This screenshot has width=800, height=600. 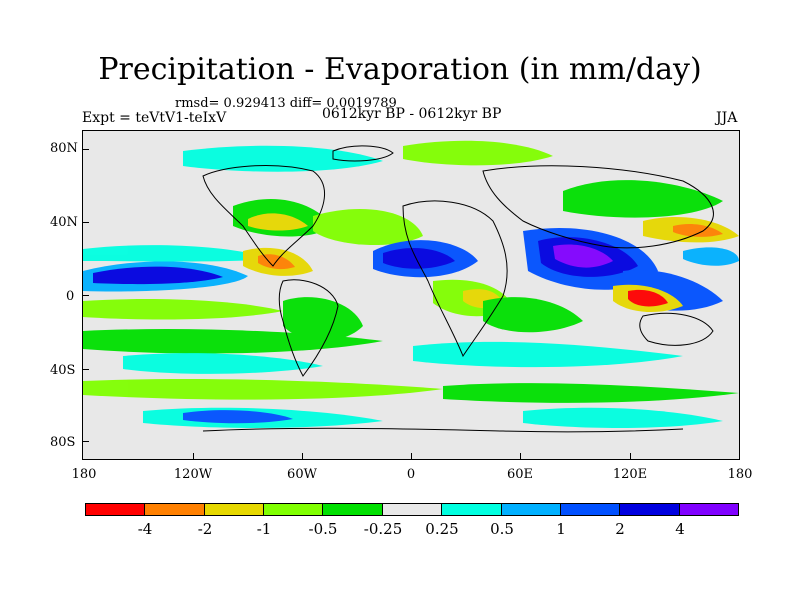 What do you see at coordinates (630, 474) in the screenshot?
I see `x-label-120e: 120E` at bounding box center [630, 474].